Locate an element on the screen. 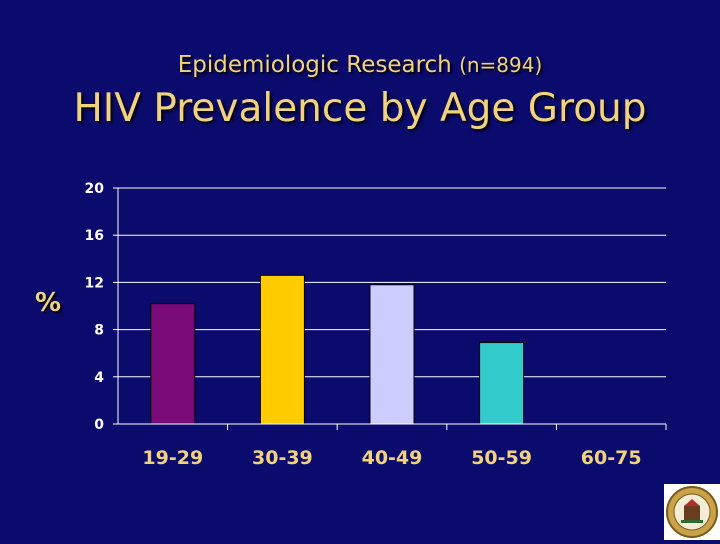  x-tick-label: 40-49 is located at coordinates (392, 458).